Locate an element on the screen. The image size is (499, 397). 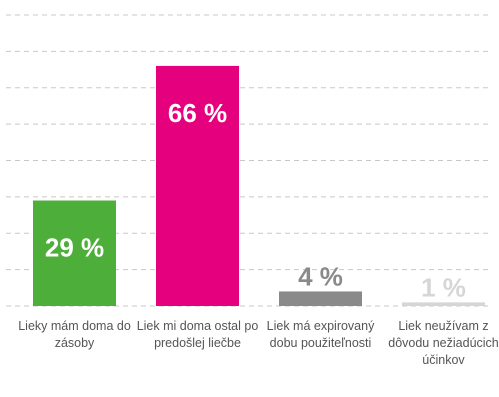
value-label: 4 % is located at coordinates (320, 276).